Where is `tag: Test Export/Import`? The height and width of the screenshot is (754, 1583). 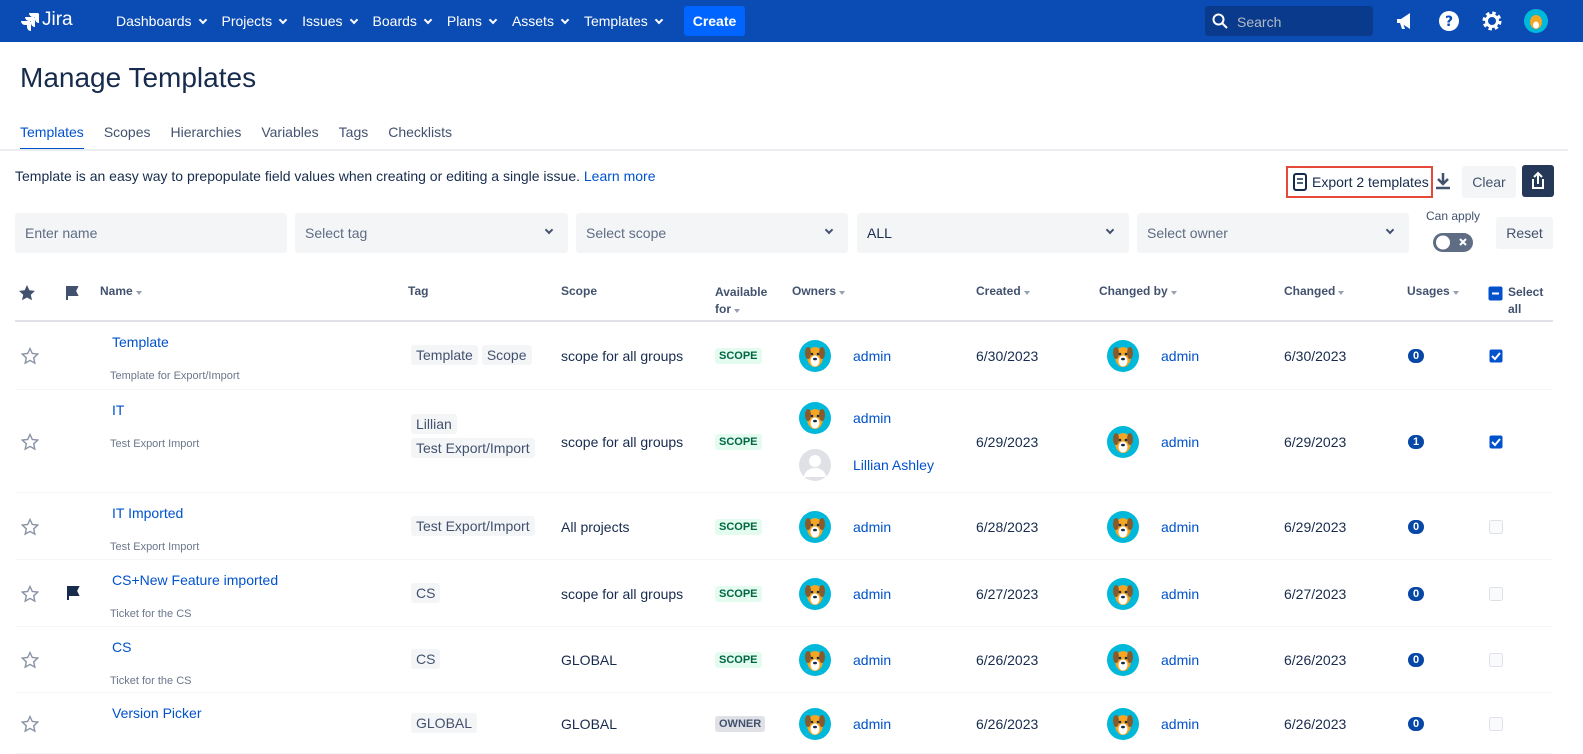
tag: Test Export/Import is located at coordinates (473, 525).